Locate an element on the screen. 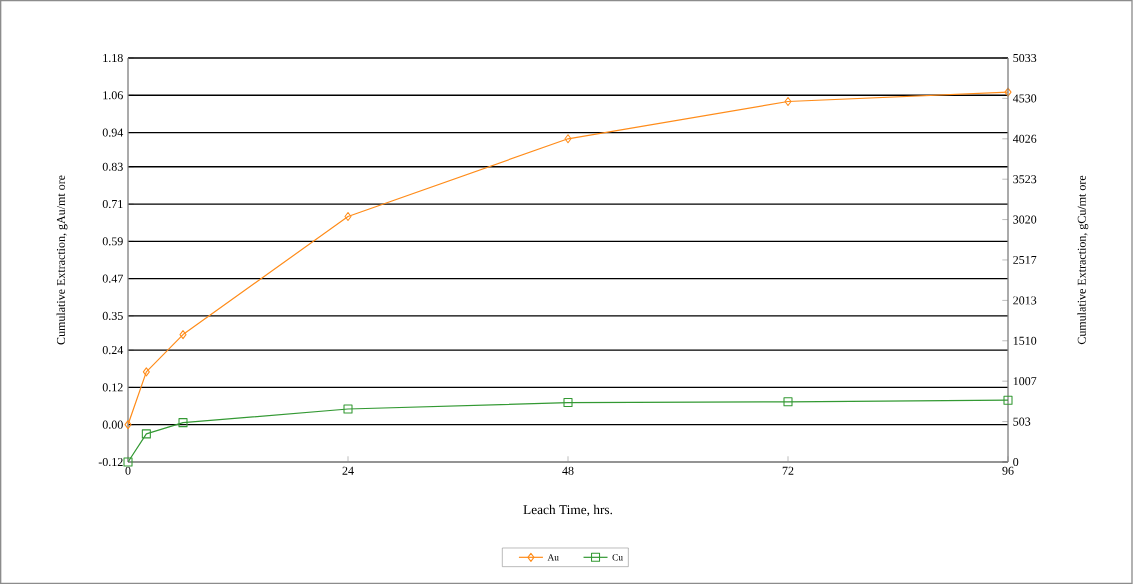 The height and width of the screenshot is (584, 1133). x-tick-label: 96 is located at coordinates (1008, 470).